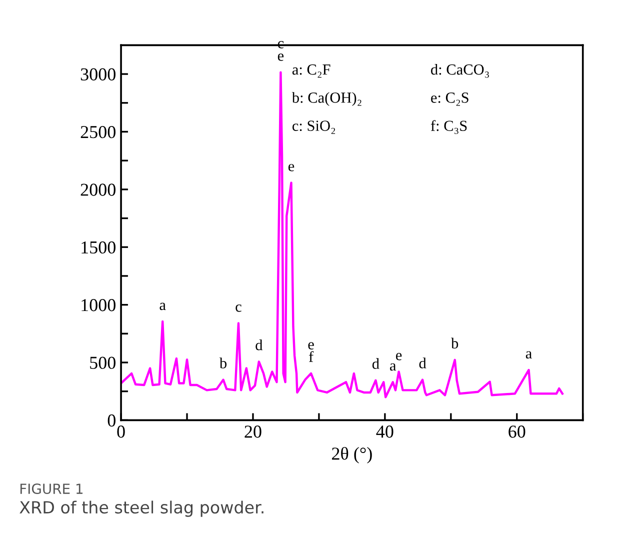  I want to click on annotation: e: C₂S, so click(449, 99).